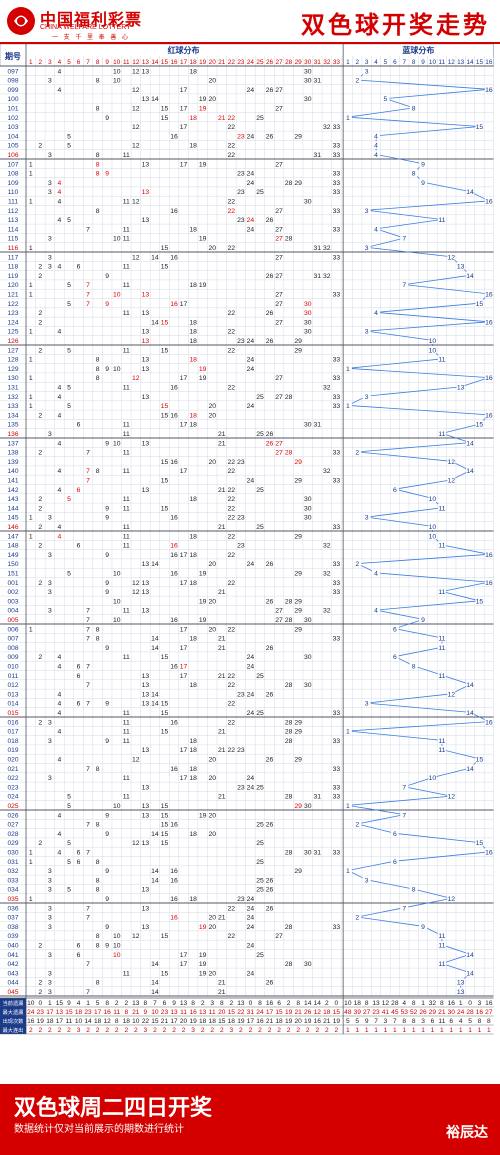 The image size is (500, 1155). What do you see at coordinates (31, 285) in the screenshot?
I see `red-ball-mark: 1` at bounding box center [31, 285].